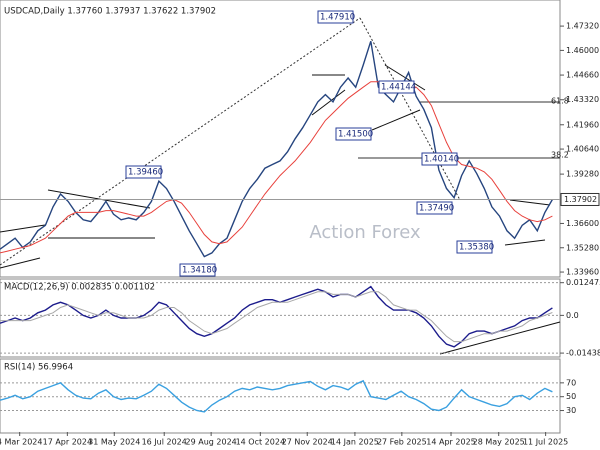 This screenshot has width=600, height=450. I want to click on x-tick-label: 14 Jan 2025, so click(355, 442).